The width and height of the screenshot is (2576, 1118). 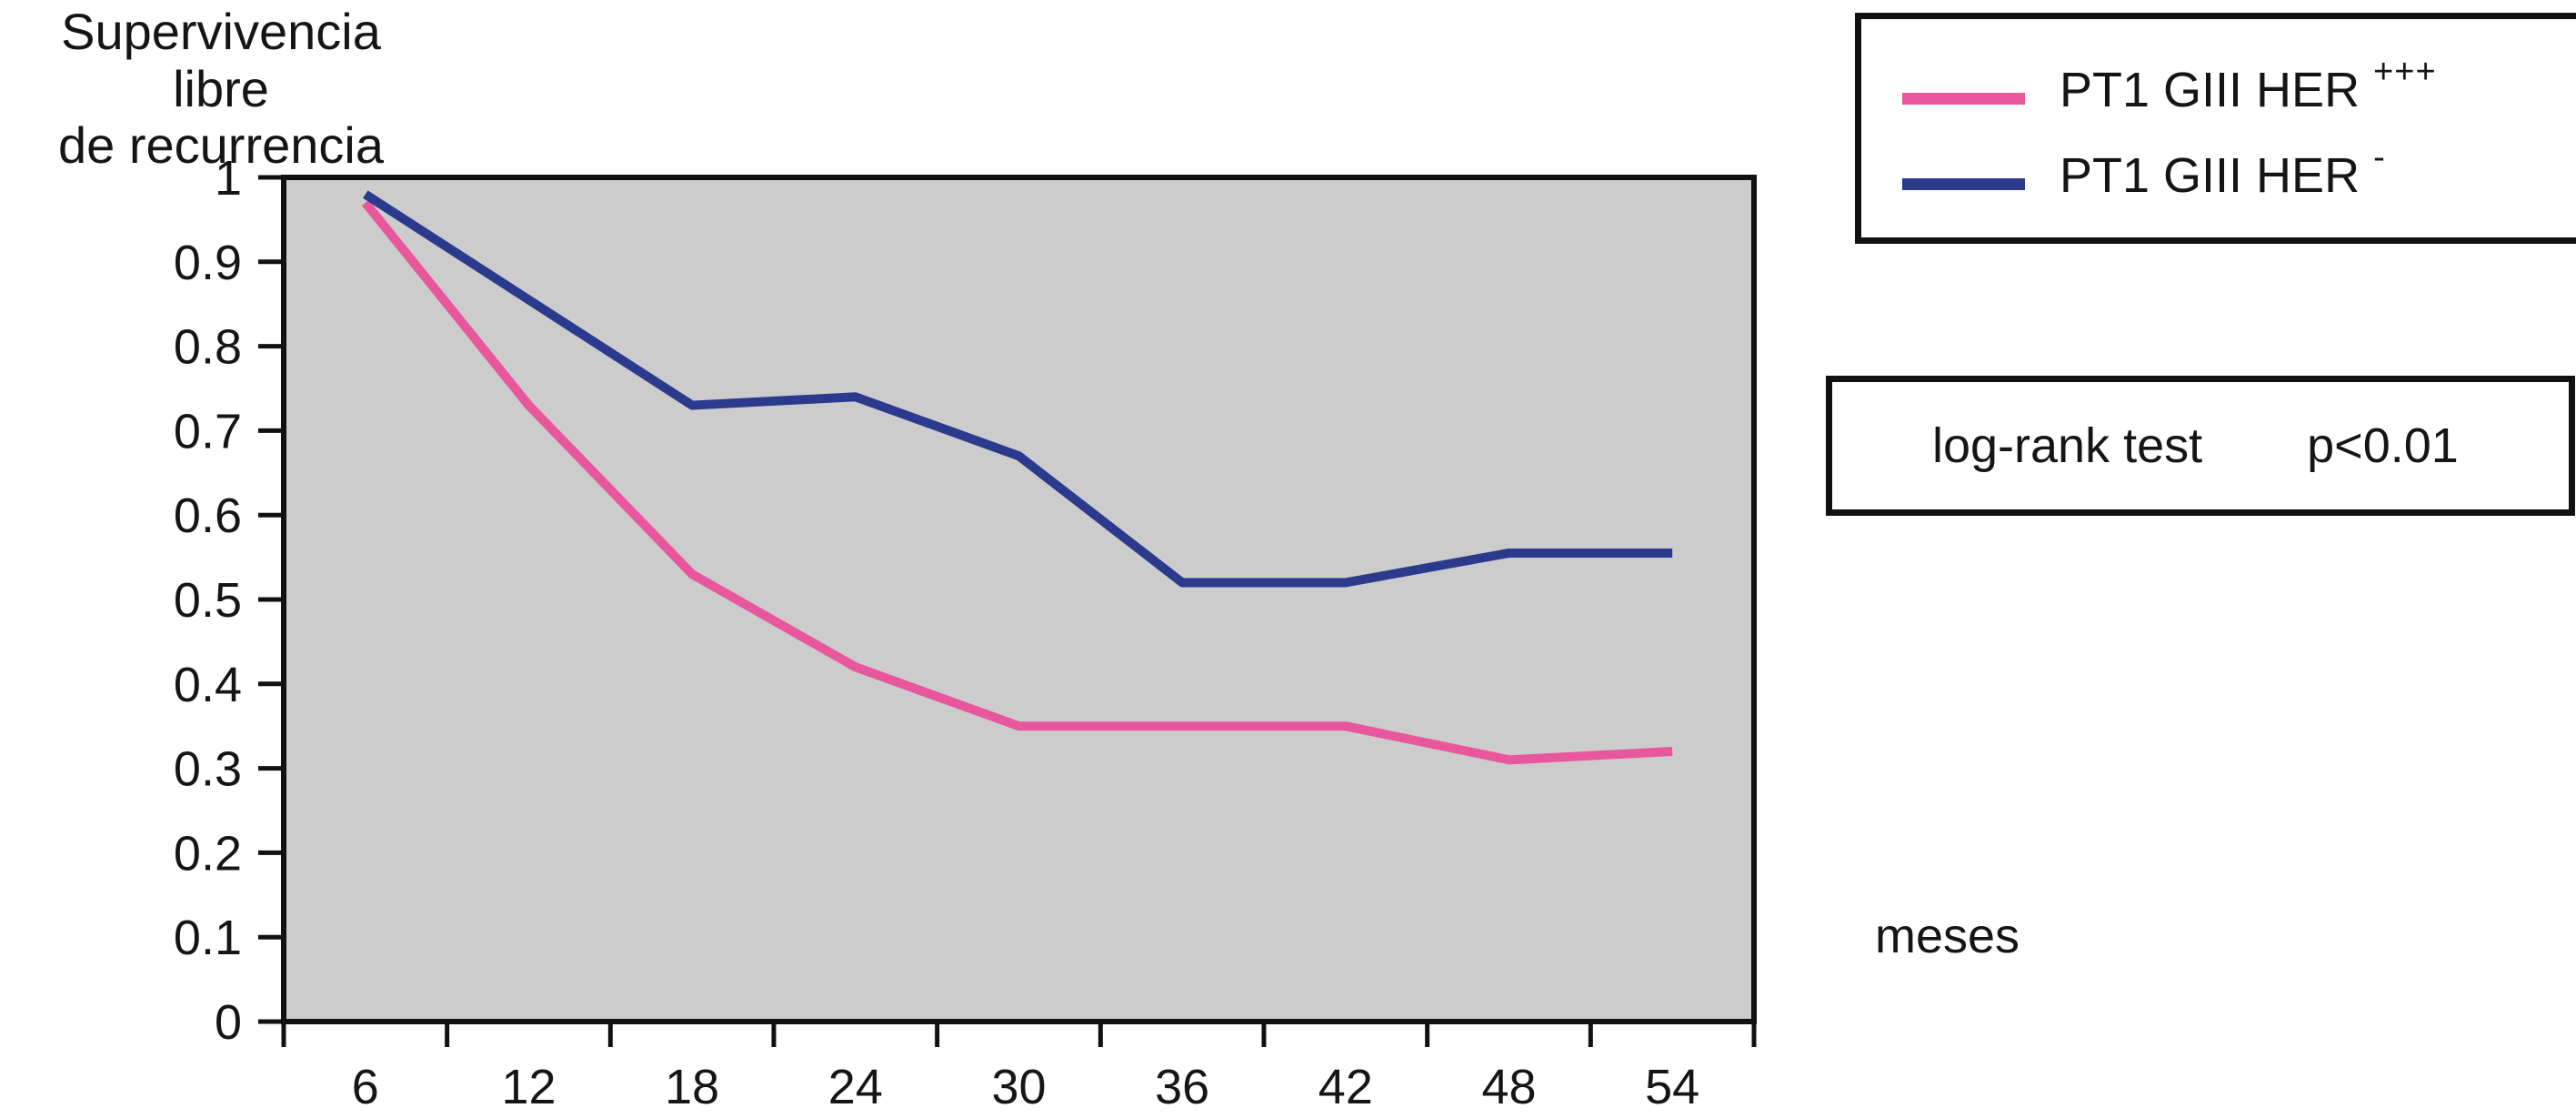 What do you see at coordinates (208, 600) in the screenshot?
I see `y-tick-label: 0.5` at bounding box center [208, 600].